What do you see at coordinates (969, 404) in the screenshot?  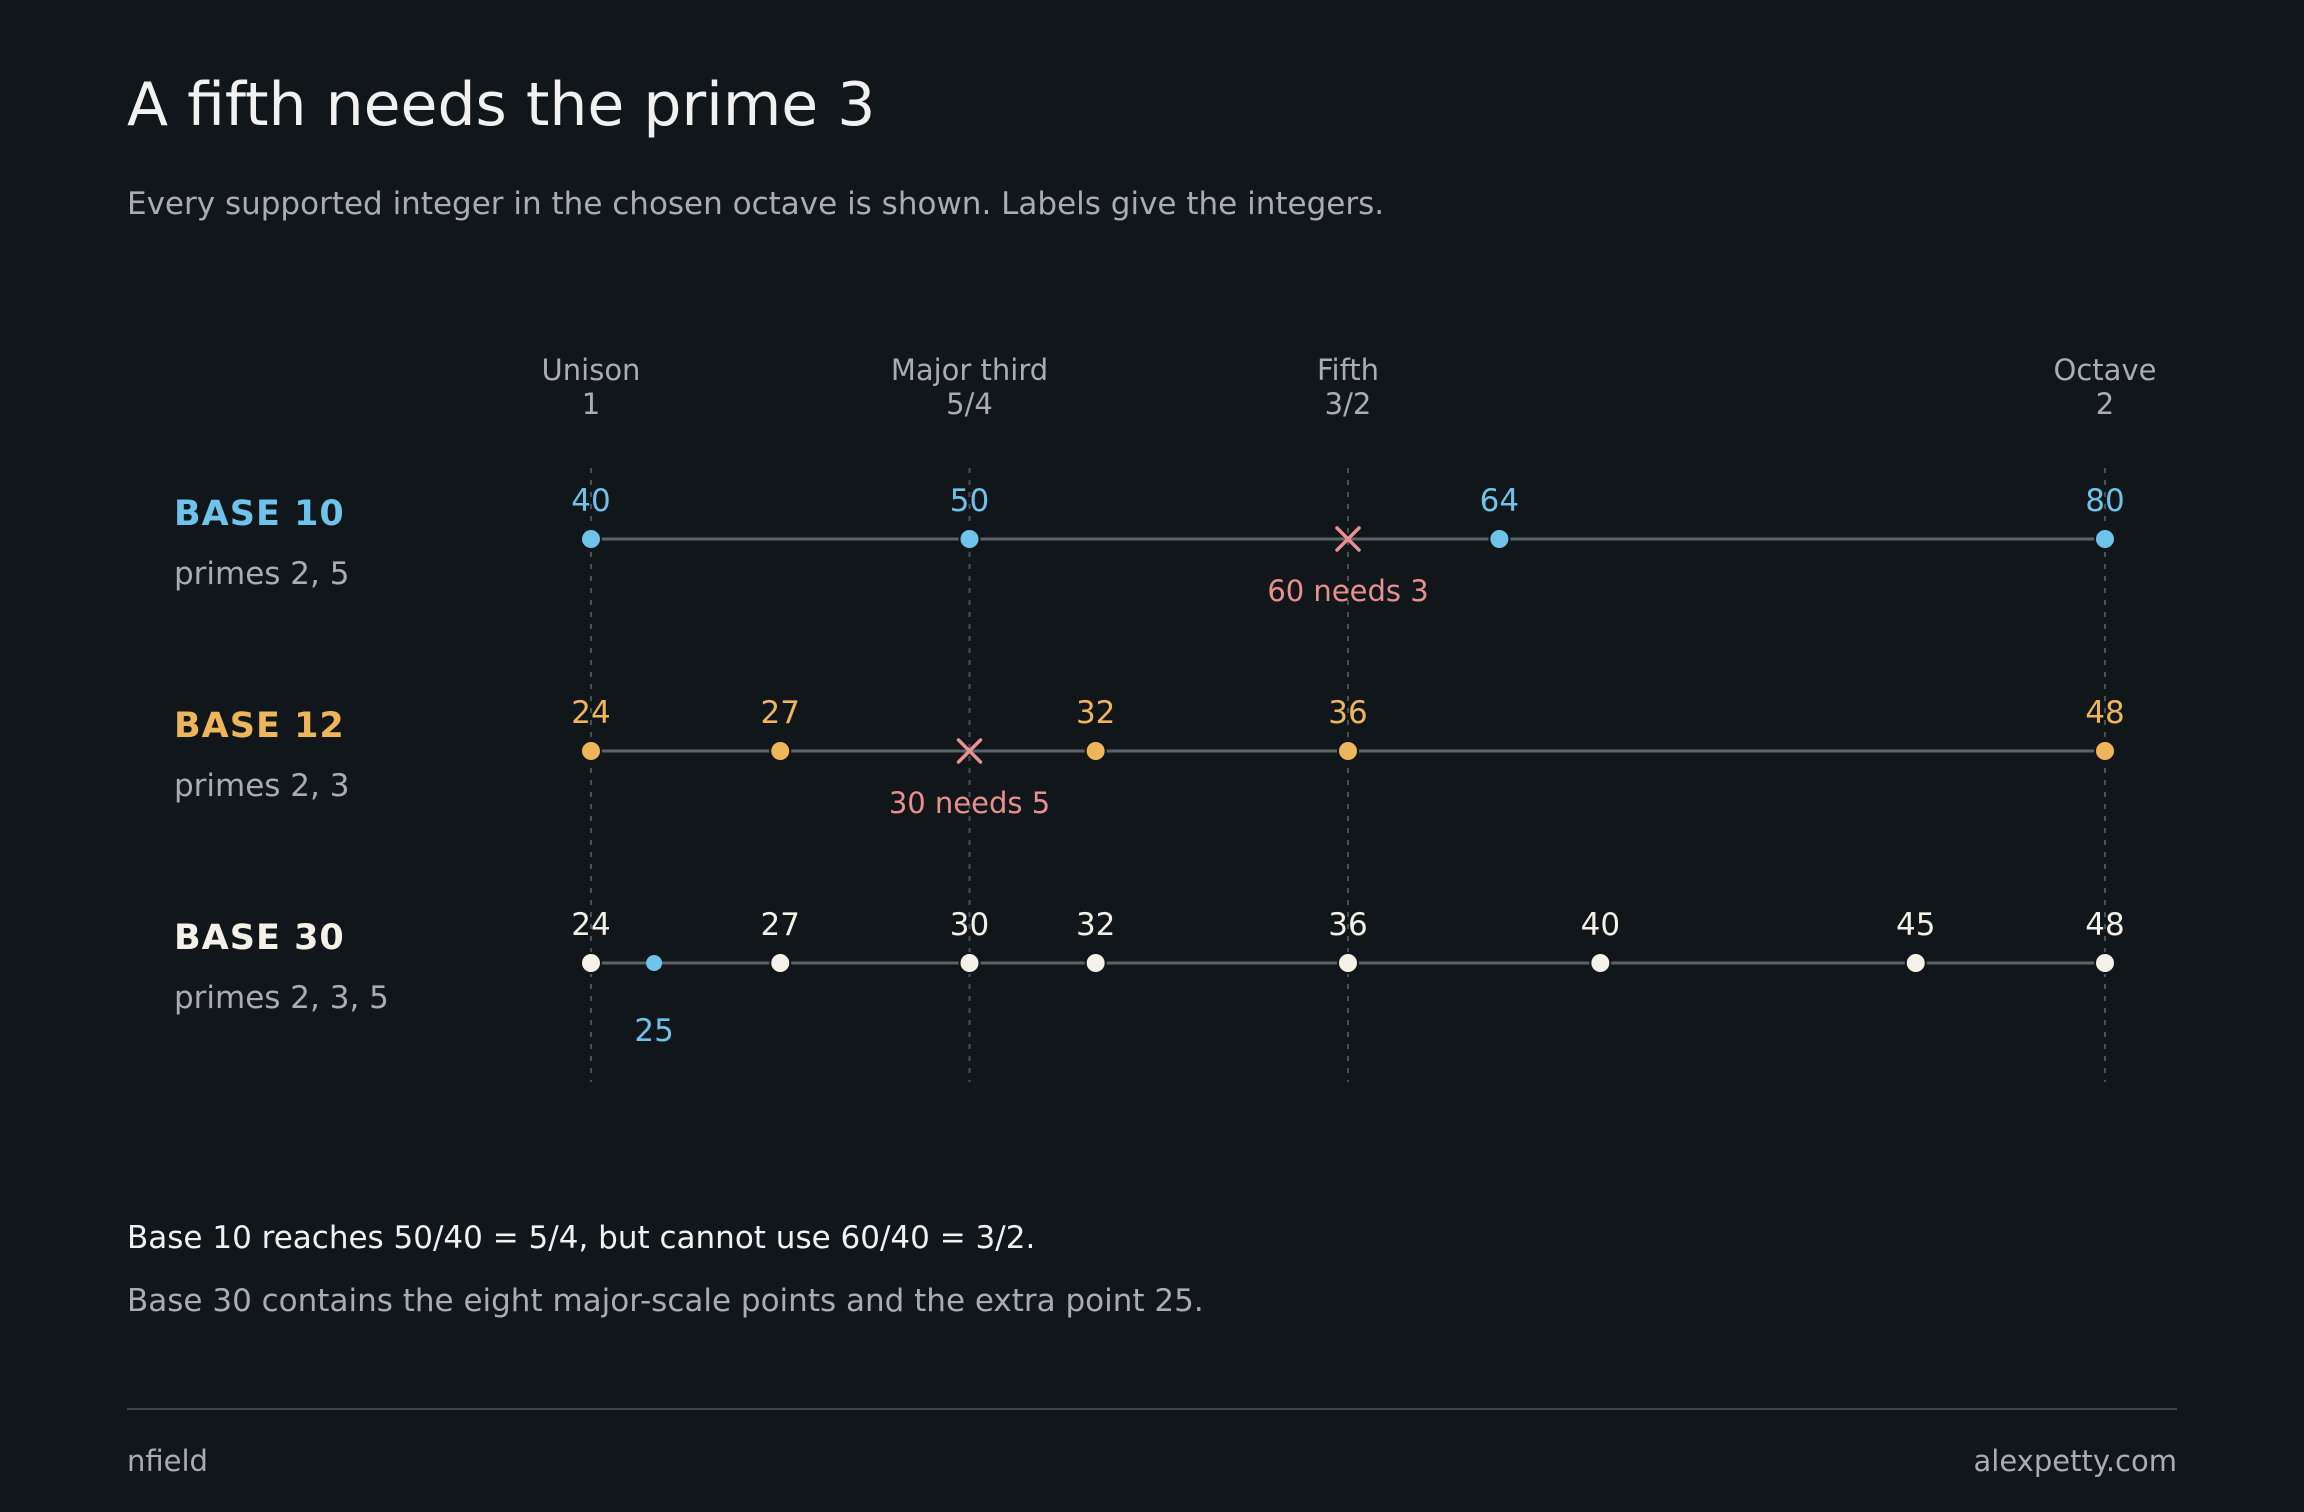 I see `column-ratio-1: 5/4` at bounding box center [969, 404].